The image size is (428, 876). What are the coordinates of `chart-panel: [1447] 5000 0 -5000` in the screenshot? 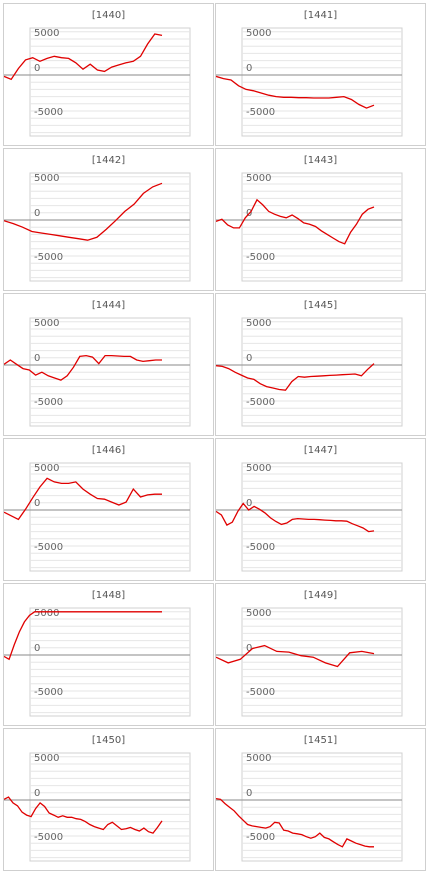 It's located at (320, 509).